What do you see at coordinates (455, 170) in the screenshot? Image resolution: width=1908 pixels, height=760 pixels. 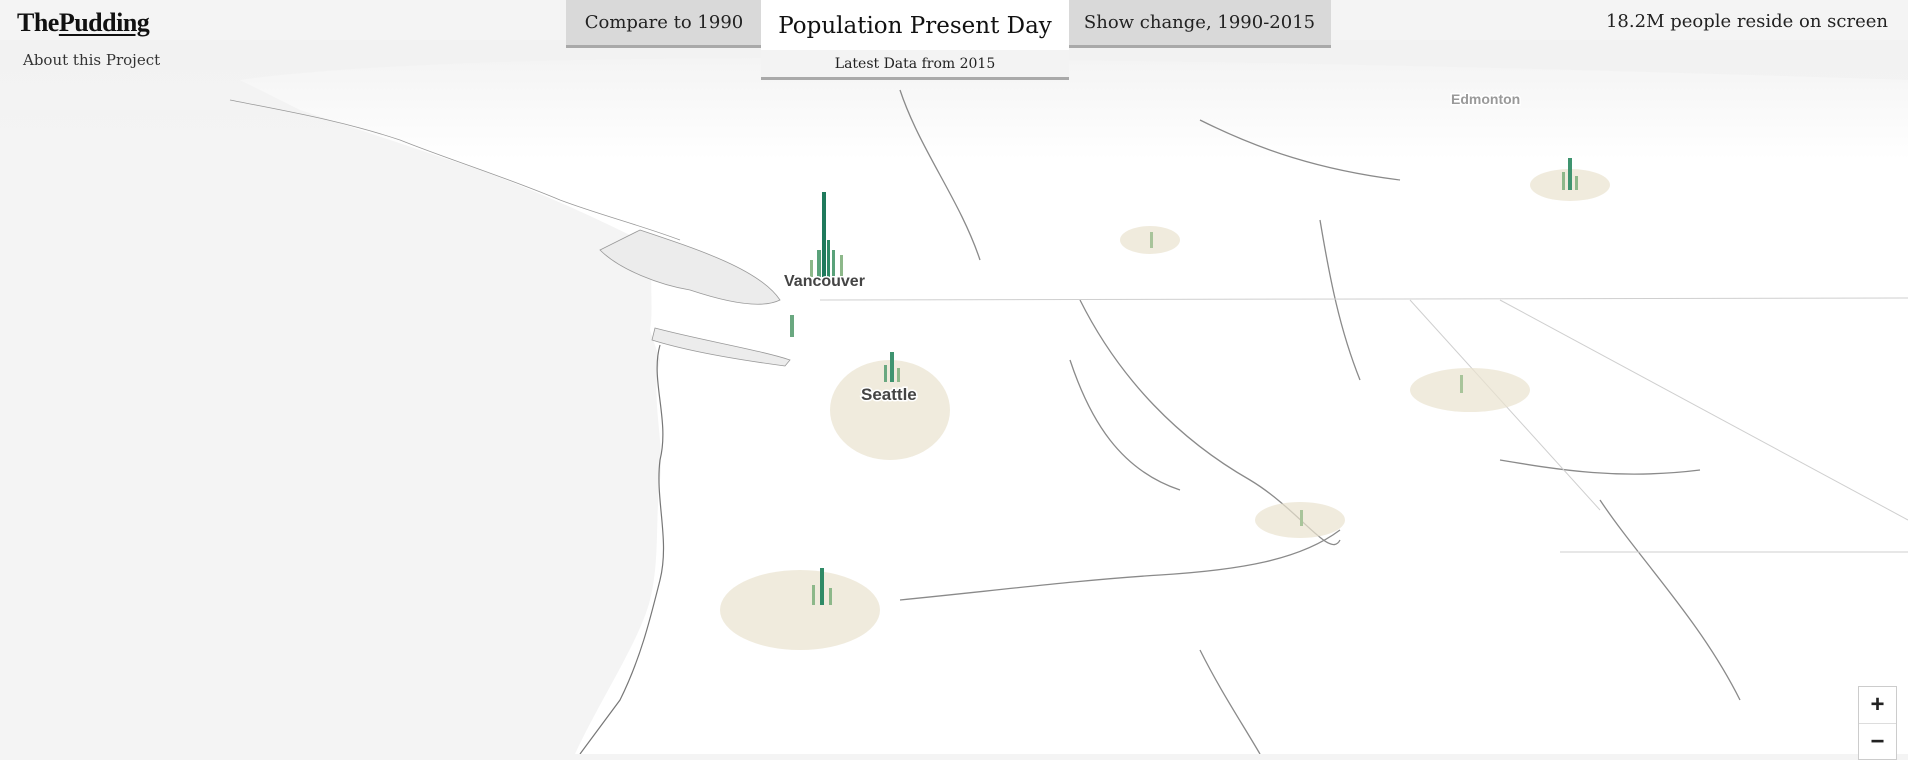 I see `north-coast` at bounding box center [455, 170].